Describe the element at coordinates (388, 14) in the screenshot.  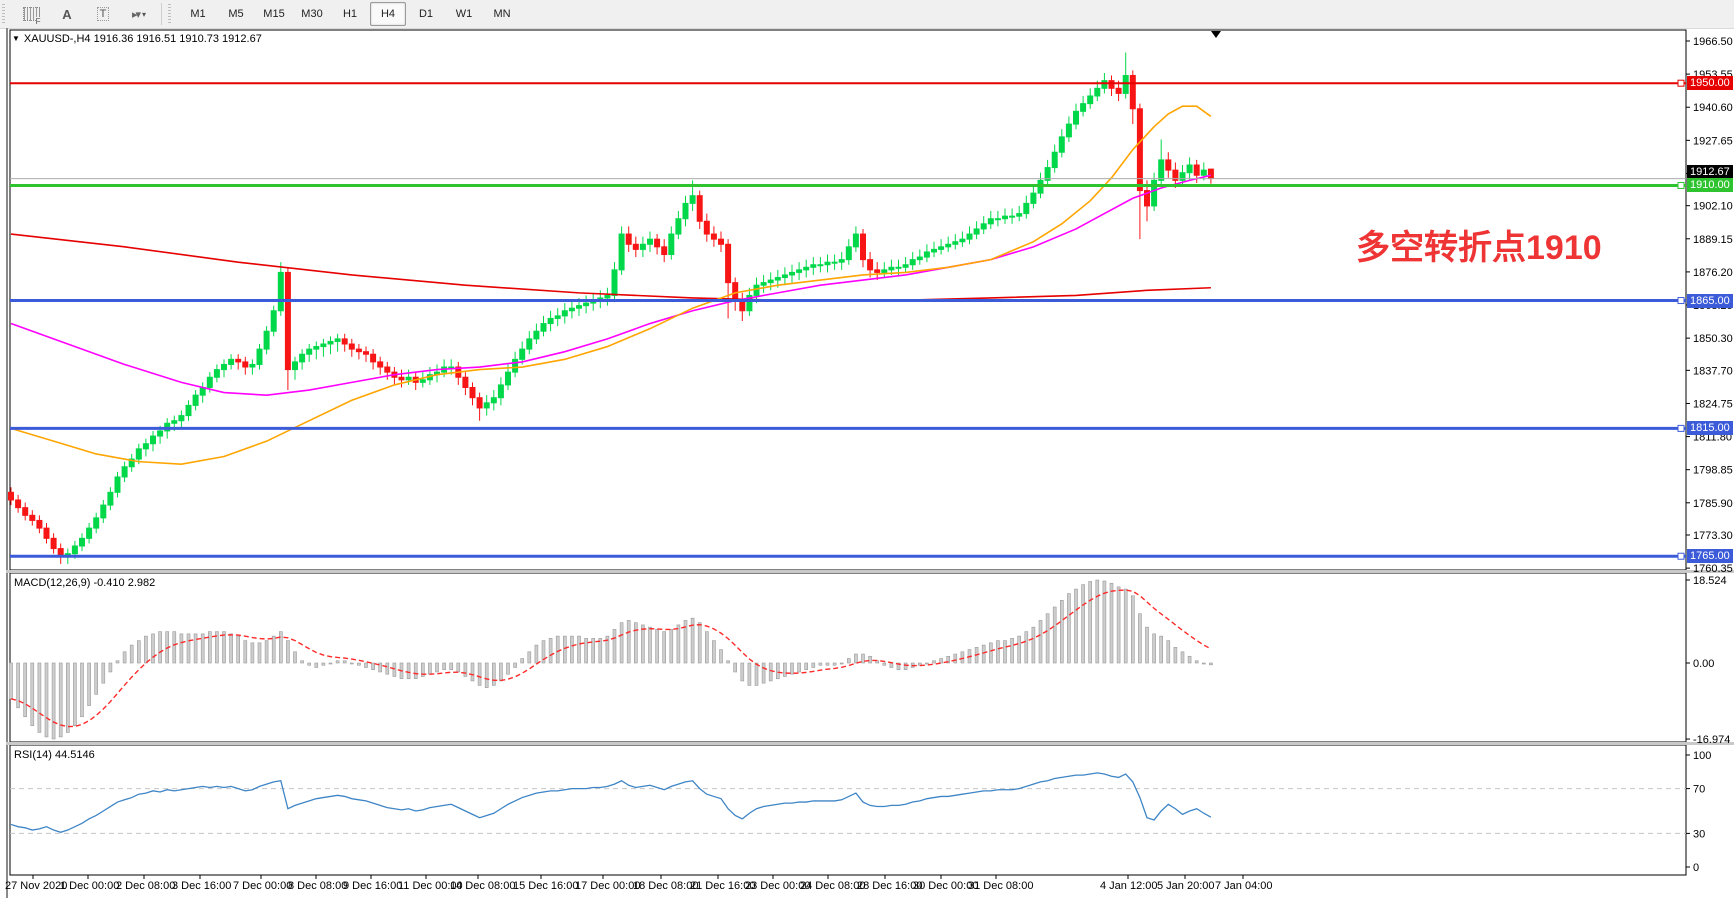
I see `timeframe-button-h4: H4` at that location.